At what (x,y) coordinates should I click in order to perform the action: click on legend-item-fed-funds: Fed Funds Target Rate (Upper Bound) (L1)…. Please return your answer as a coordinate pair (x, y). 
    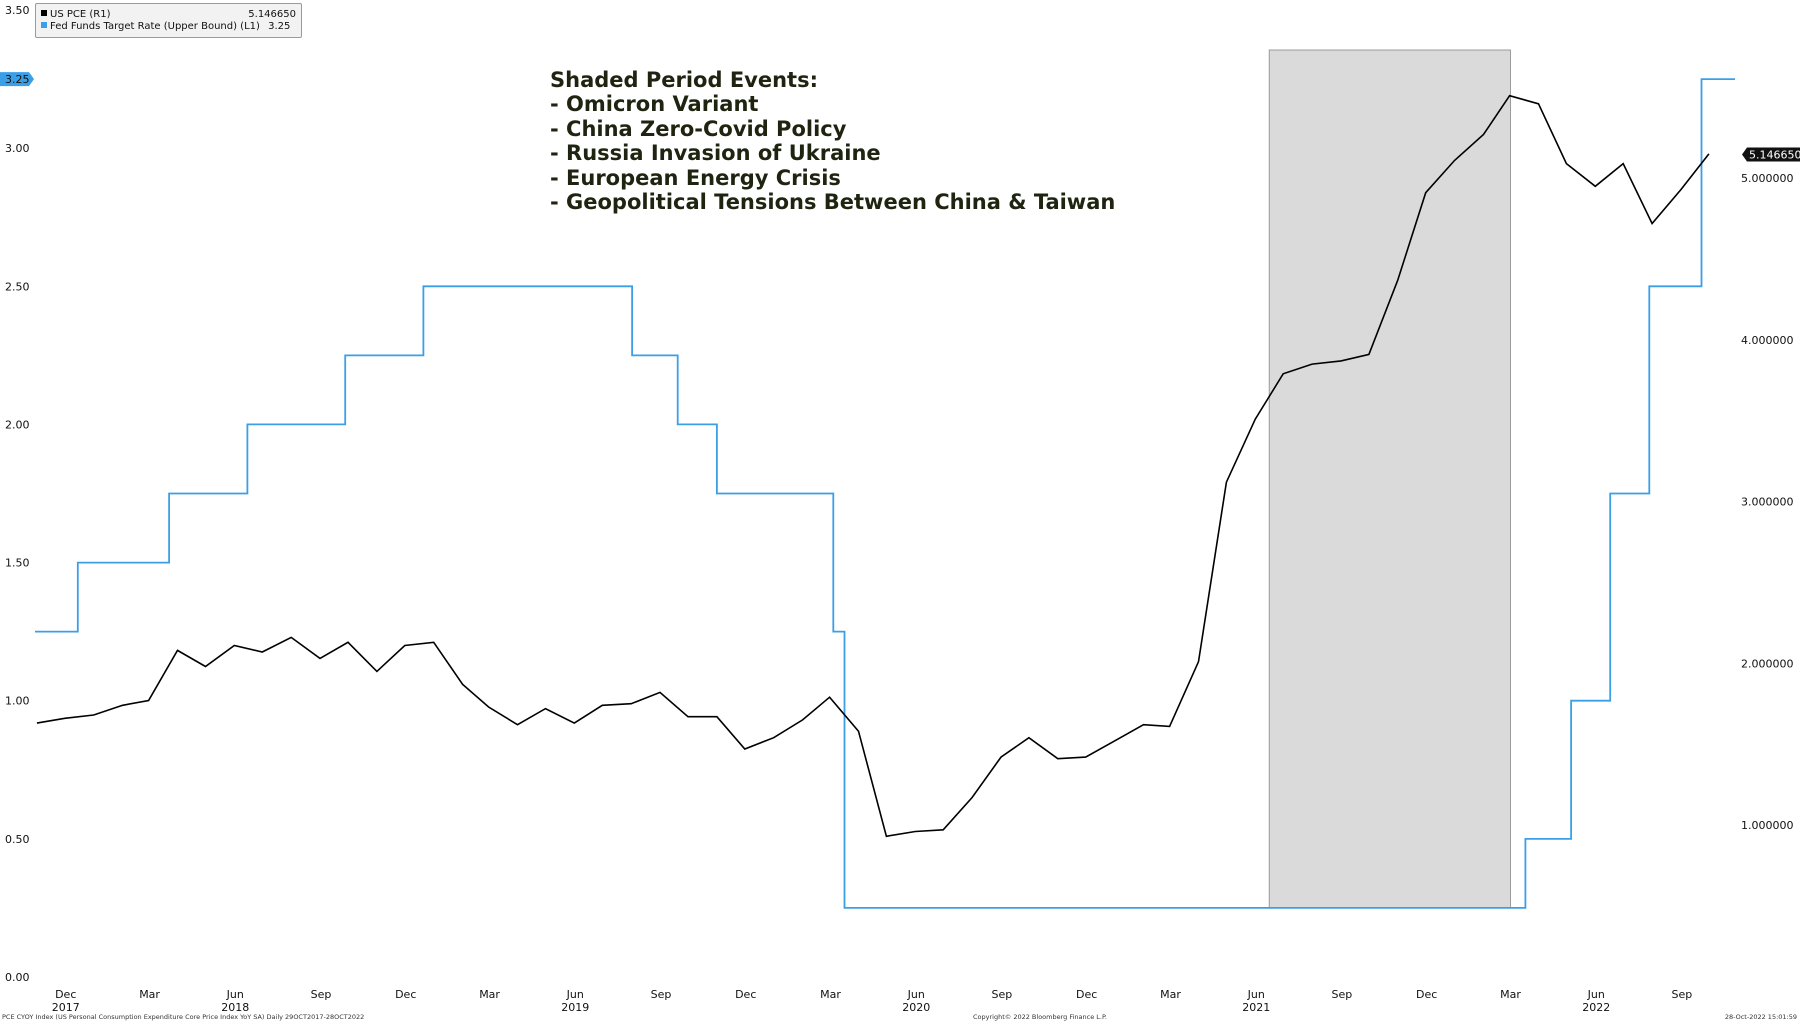
    Looking at the image, I should click on (168, 27).